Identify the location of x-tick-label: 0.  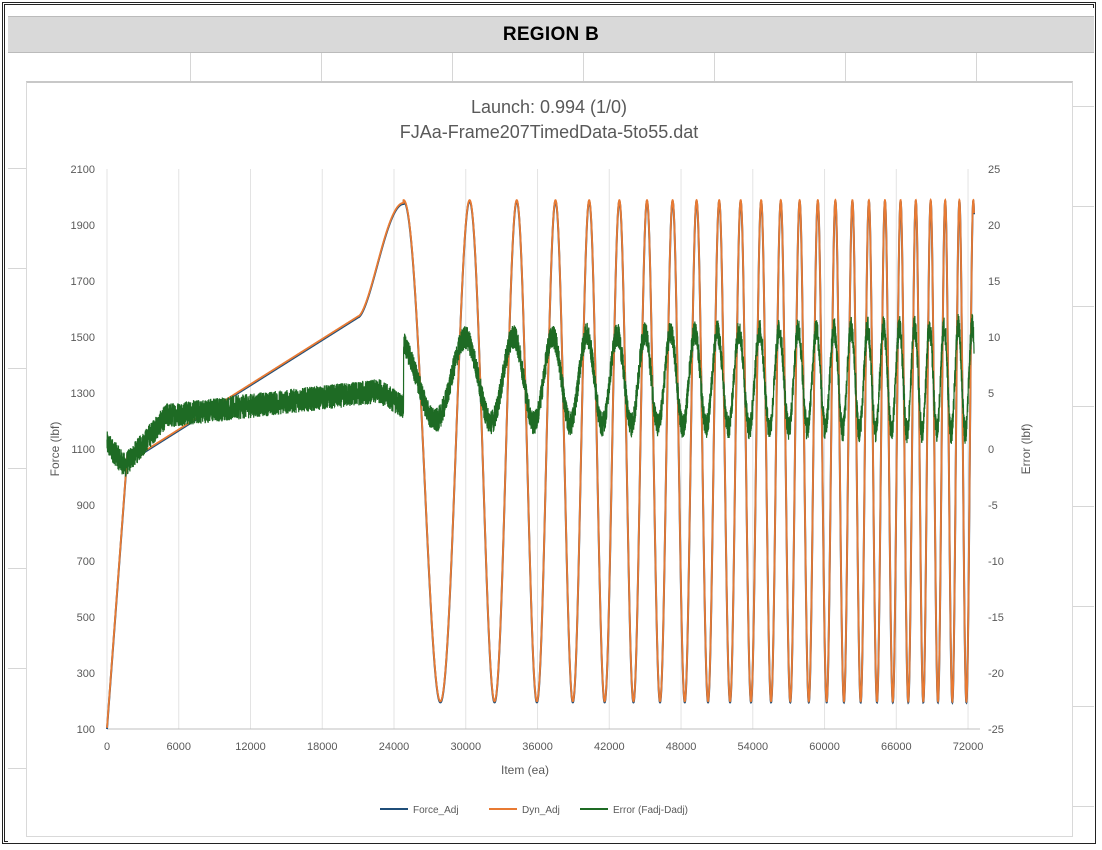
(107, 747).